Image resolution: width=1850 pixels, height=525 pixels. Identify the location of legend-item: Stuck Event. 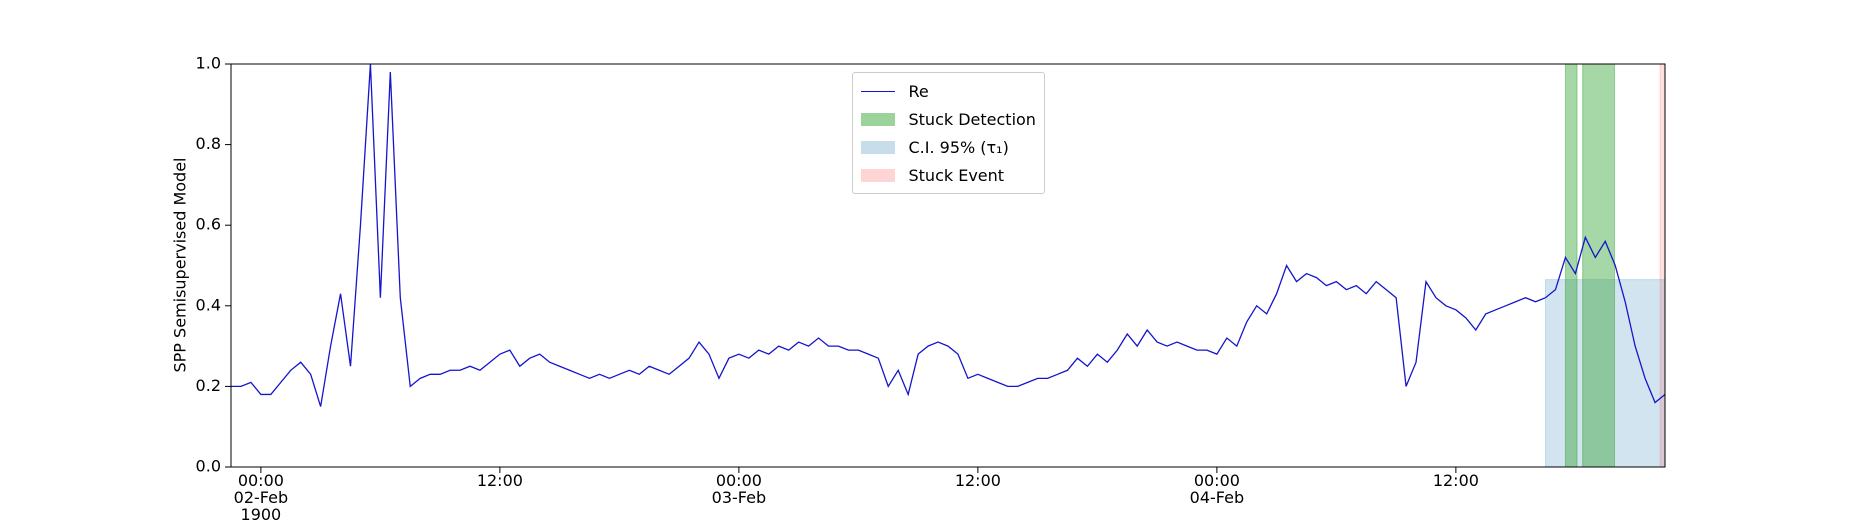
(948, 175).